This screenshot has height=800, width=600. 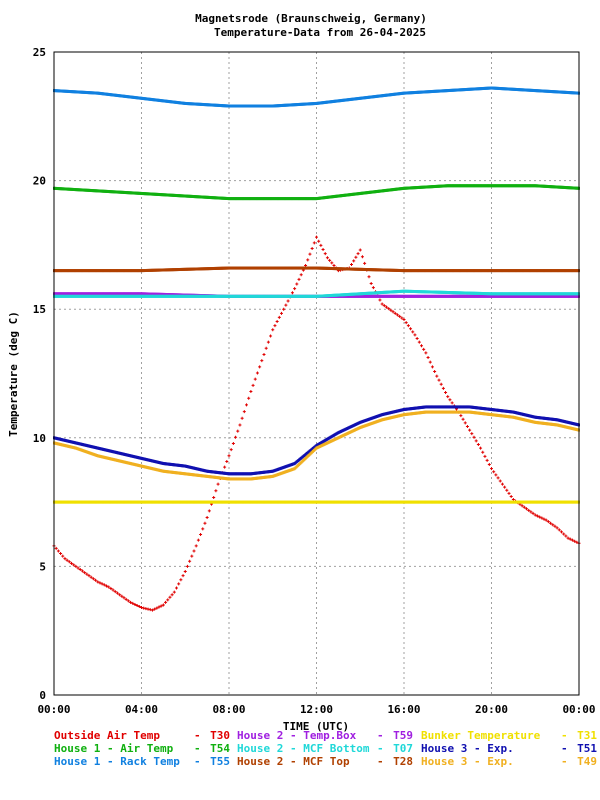 I want to click on chart-title: Magnetsrode (Braunschweig, Germany), so click(x=311, y=18).